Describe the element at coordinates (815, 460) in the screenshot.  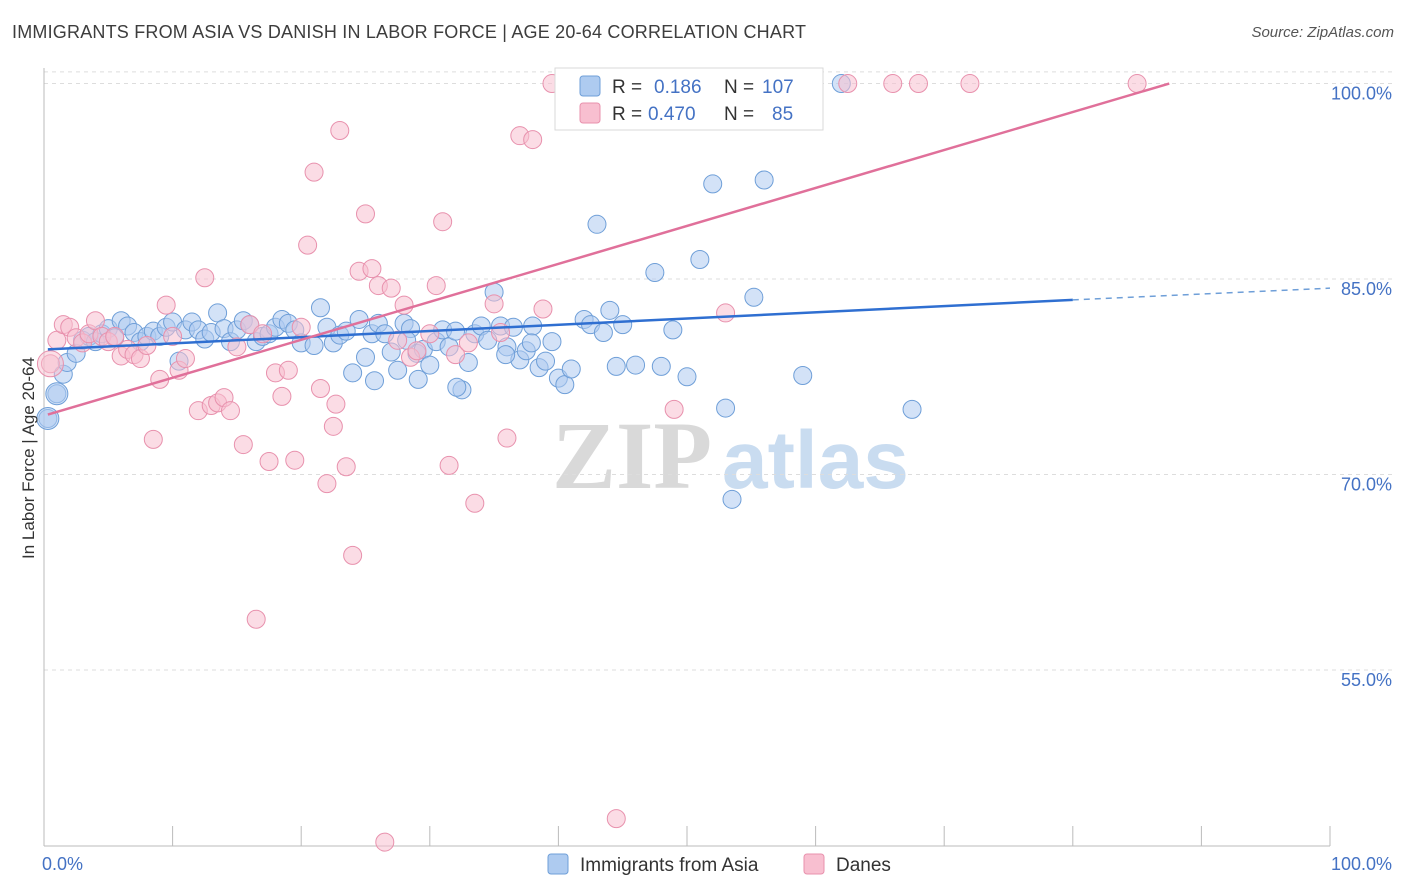
I see `watermark-atlas: atlas` at that location.